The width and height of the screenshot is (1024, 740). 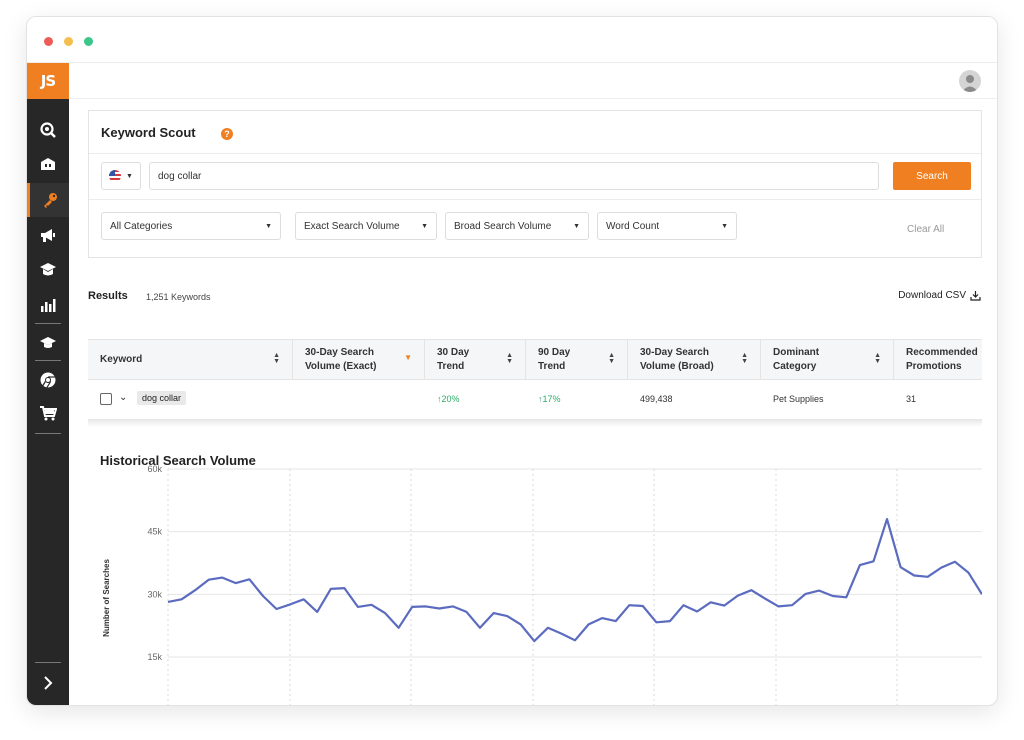 What do you see at coordinates (503, 226) in the screenshot?
I see `filter-label: Broad Search Volume` at bounding box center [503, 226].